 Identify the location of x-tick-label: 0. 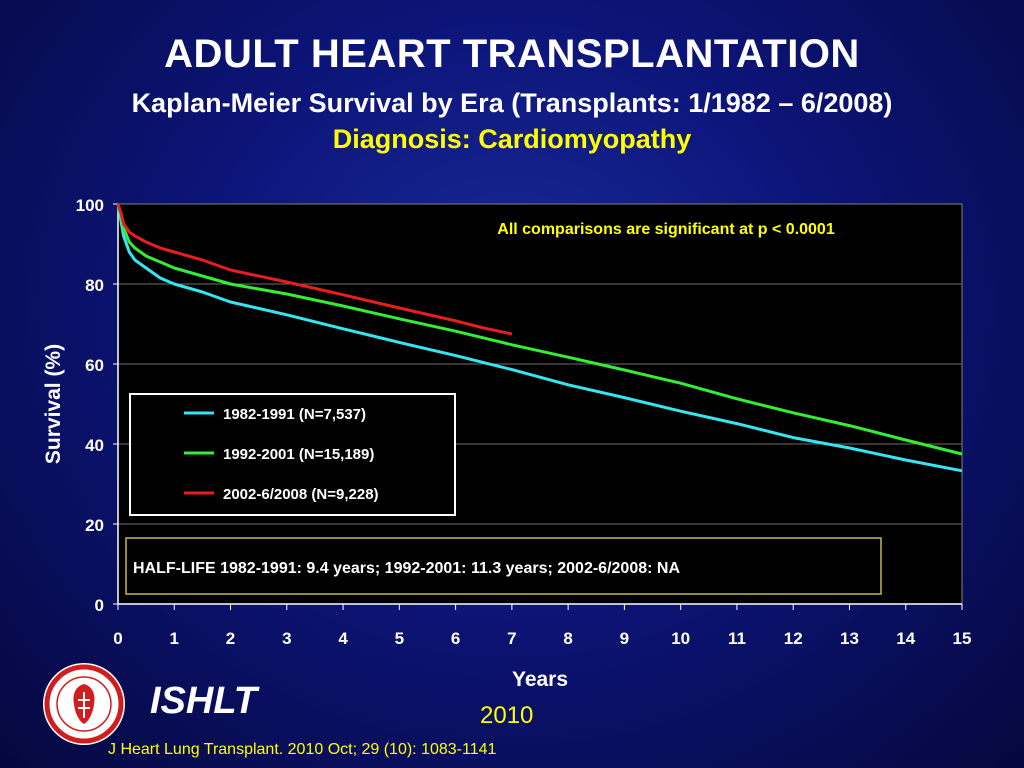
(117, 638).